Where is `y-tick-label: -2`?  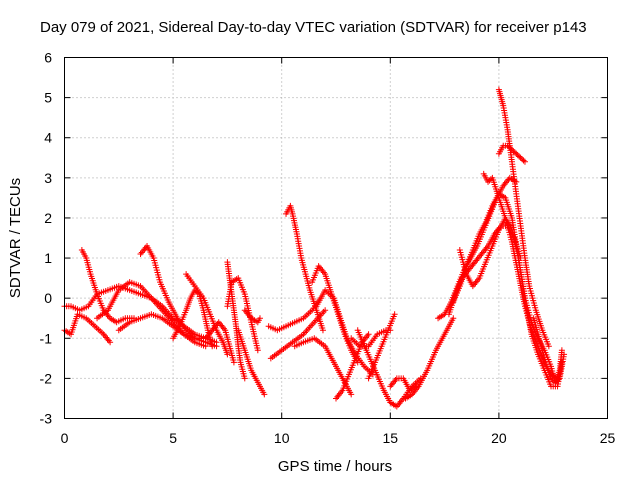
y-tick-label: -2 is located at coordinates (46, 378).